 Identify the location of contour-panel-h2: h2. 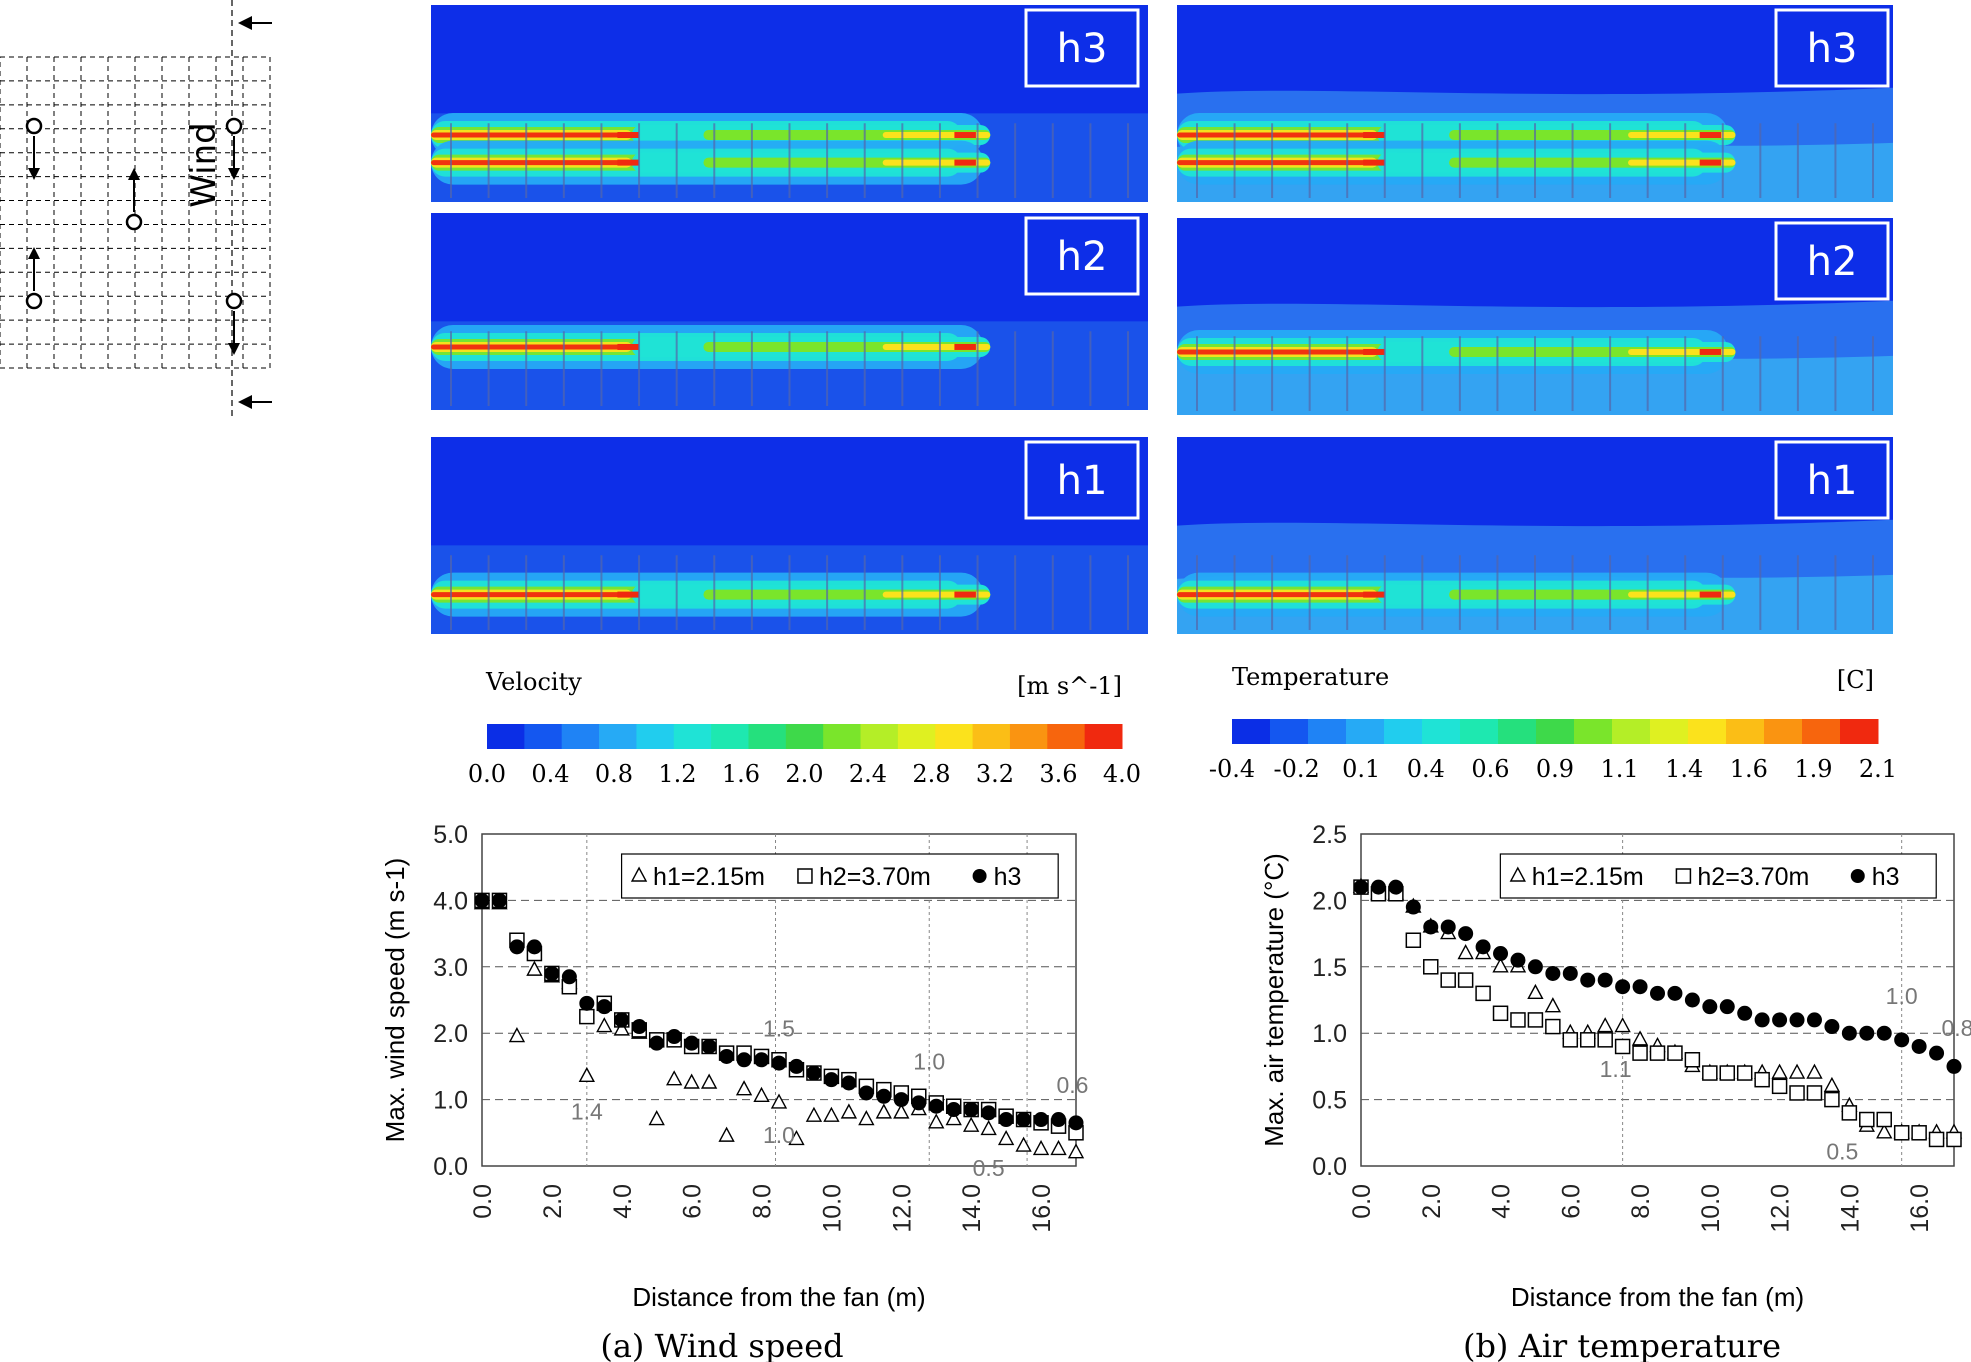
(1535, 316).